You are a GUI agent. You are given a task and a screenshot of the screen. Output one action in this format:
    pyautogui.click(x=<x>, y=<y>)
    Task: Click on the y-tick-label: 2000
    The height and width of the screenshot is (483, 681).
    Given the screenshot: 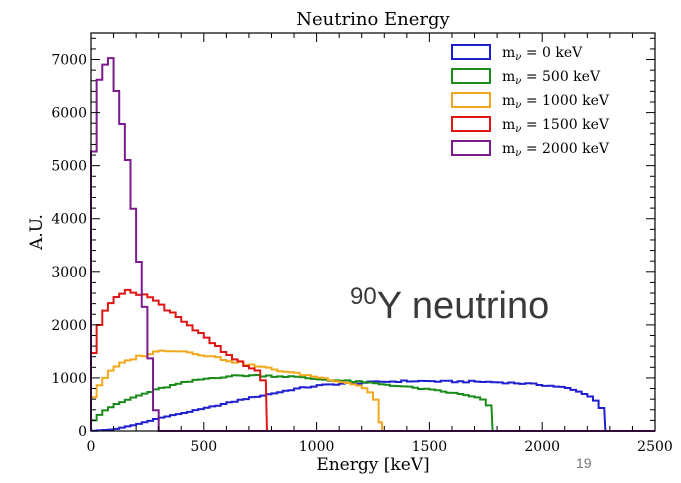 What is the action you would take?
    pyautogui.click(x=69, y=326)
    